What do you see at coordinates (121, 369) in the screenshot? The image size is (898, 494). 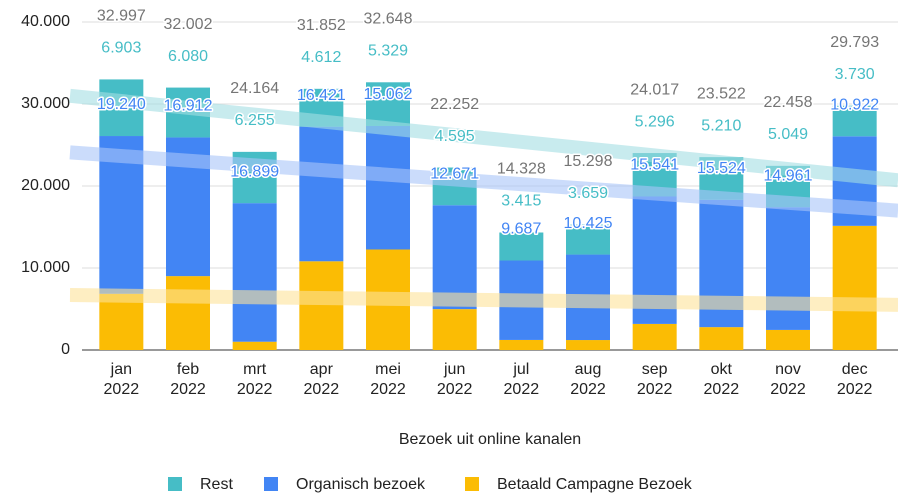 I see `x-tick-label: jan` at bounding box center [121, 369].